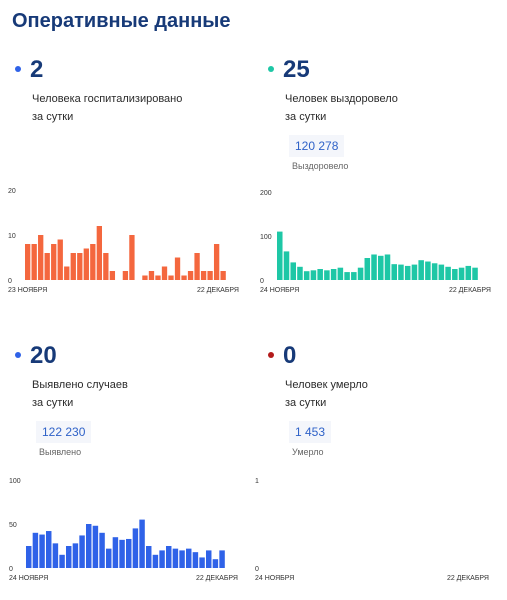 The height and width of the screenshot is (600, 507). I want to click on recovered-x-end-label: 22 ДЕКАБРЯ, so click(470, 290).